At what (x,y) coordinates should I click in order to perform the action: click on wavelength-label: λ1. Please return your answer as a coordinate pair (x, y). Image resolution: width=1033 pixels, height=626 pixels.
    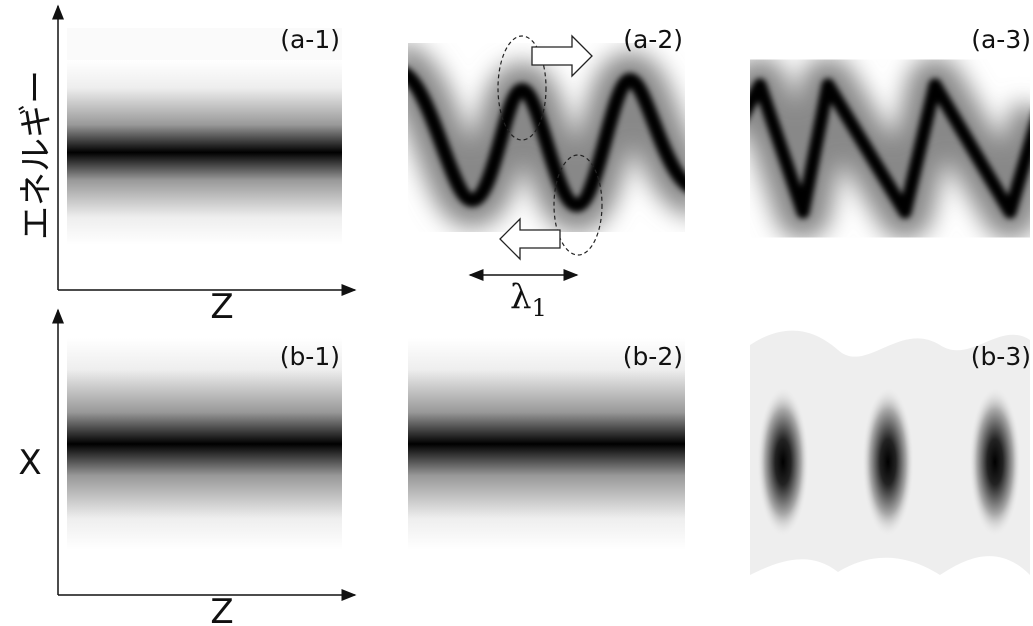
    Looking at the image, I should click on (528, 299).